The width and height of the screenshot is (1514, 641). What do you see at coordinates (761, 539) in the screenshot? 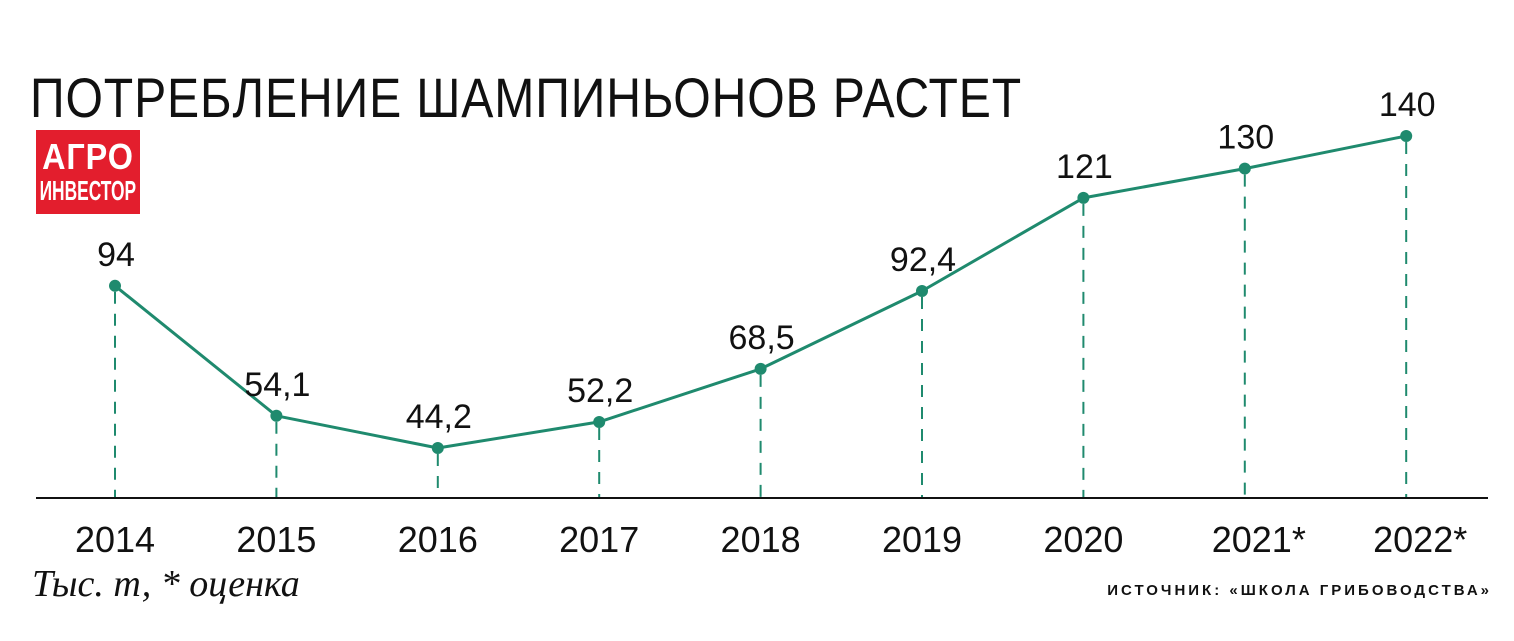
I see `x-tick-label: 2018` at bounding box center [761, 539].